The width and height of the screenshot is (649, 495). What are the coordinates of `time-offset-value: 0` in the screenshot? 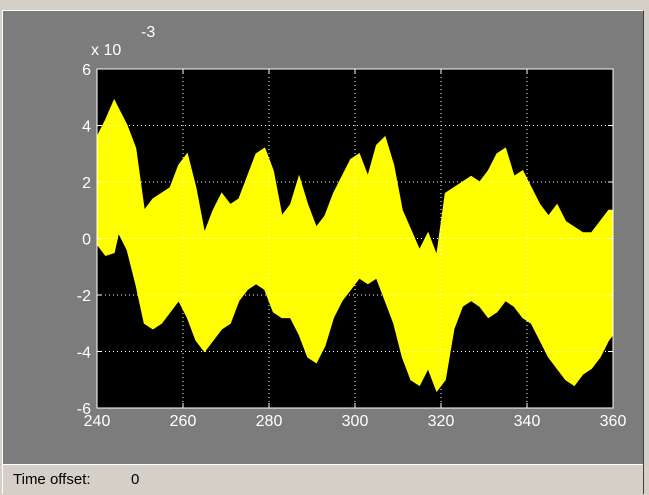 It's located at (135, 479).